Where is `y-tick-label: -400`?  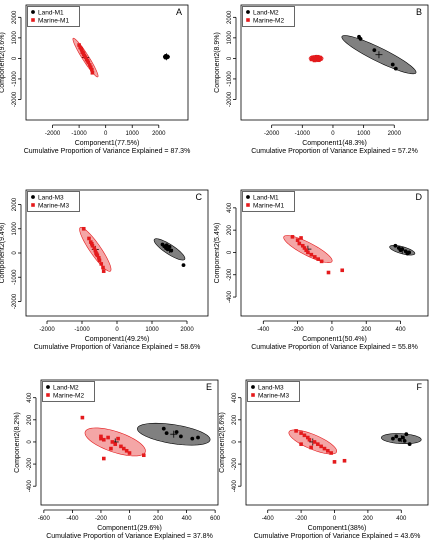
y-tick-label: -400 is located at coordinates (30, 486).